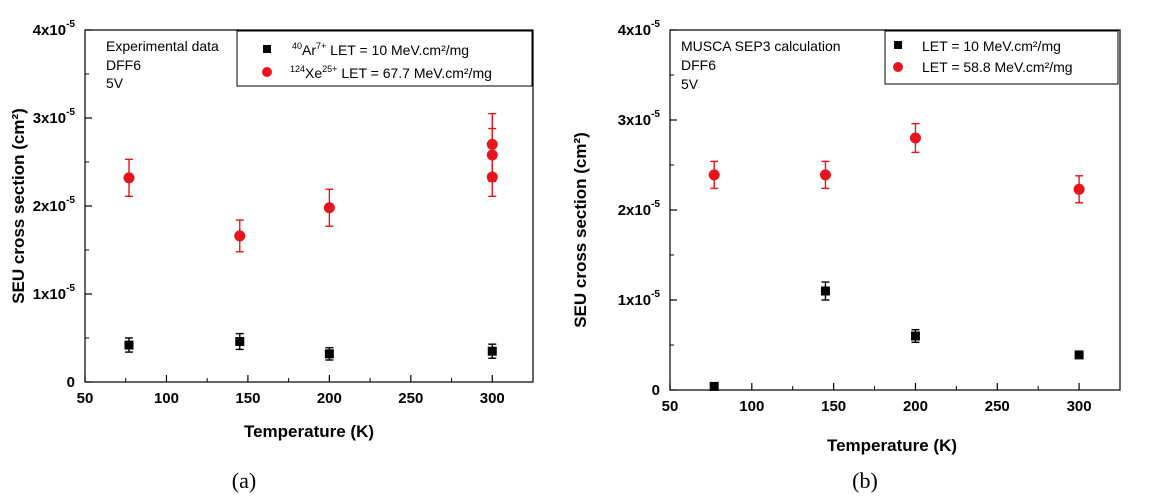 The height and width of the screenshot is (498, 1150). I want to click on annotation-a: Experimental data DFF6 5V, so click(162, 64).